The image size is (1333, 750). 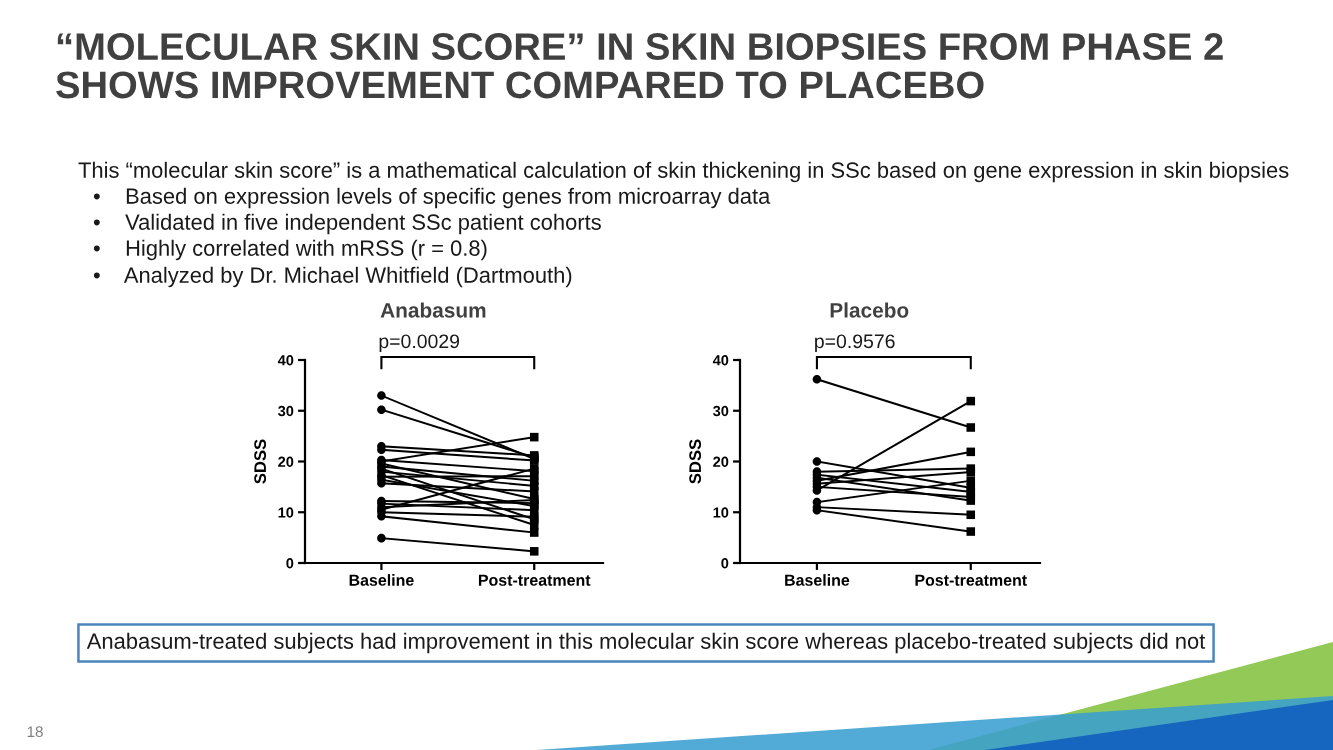 I want to click on text: • Validated in five independent SSc patient cohorts, so click(x=347, y=224).